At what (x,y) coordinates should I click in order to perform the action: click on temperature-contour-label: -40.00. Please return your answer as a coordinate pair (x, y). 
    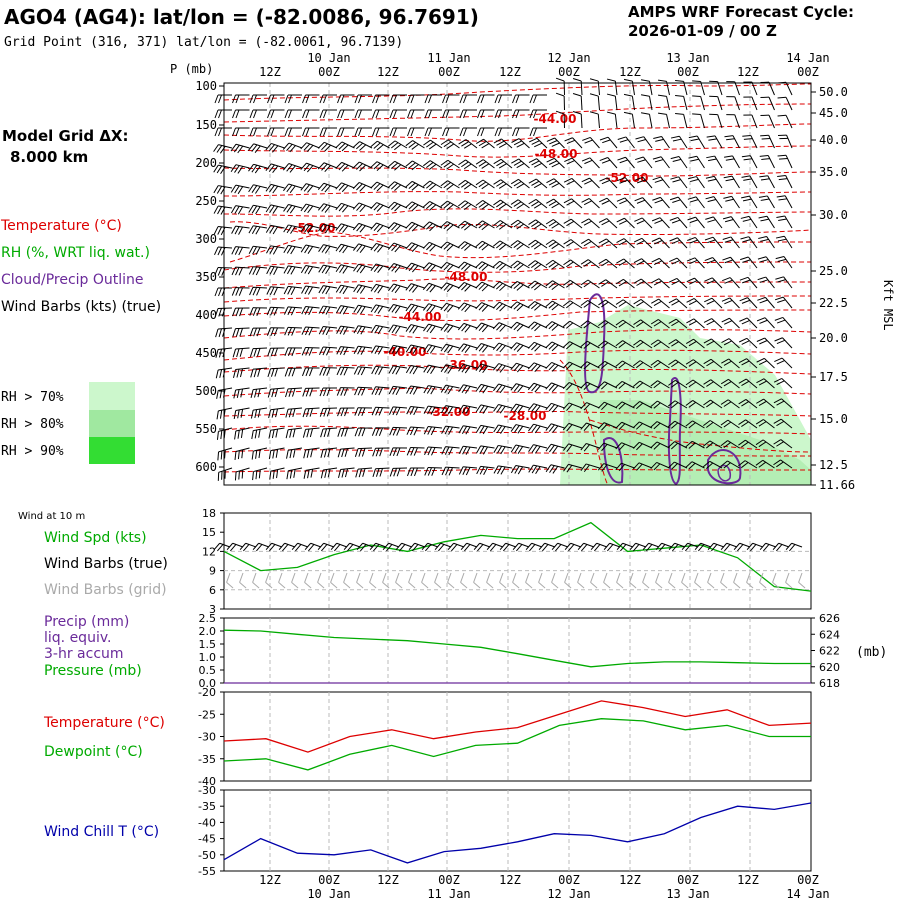
    Looking at the image, I should click on (405, 352).